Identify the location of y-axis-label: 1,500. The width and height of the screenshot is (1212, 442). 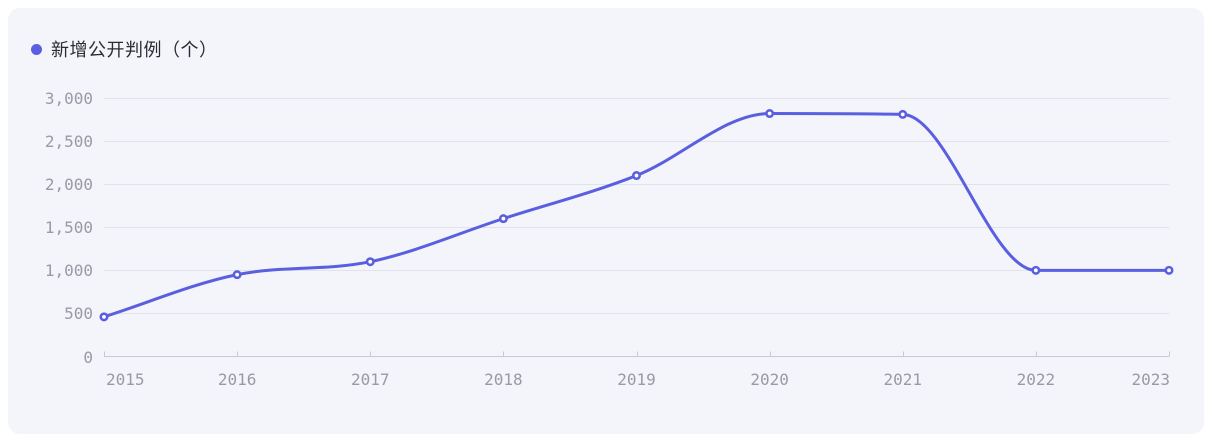
(69, 227).